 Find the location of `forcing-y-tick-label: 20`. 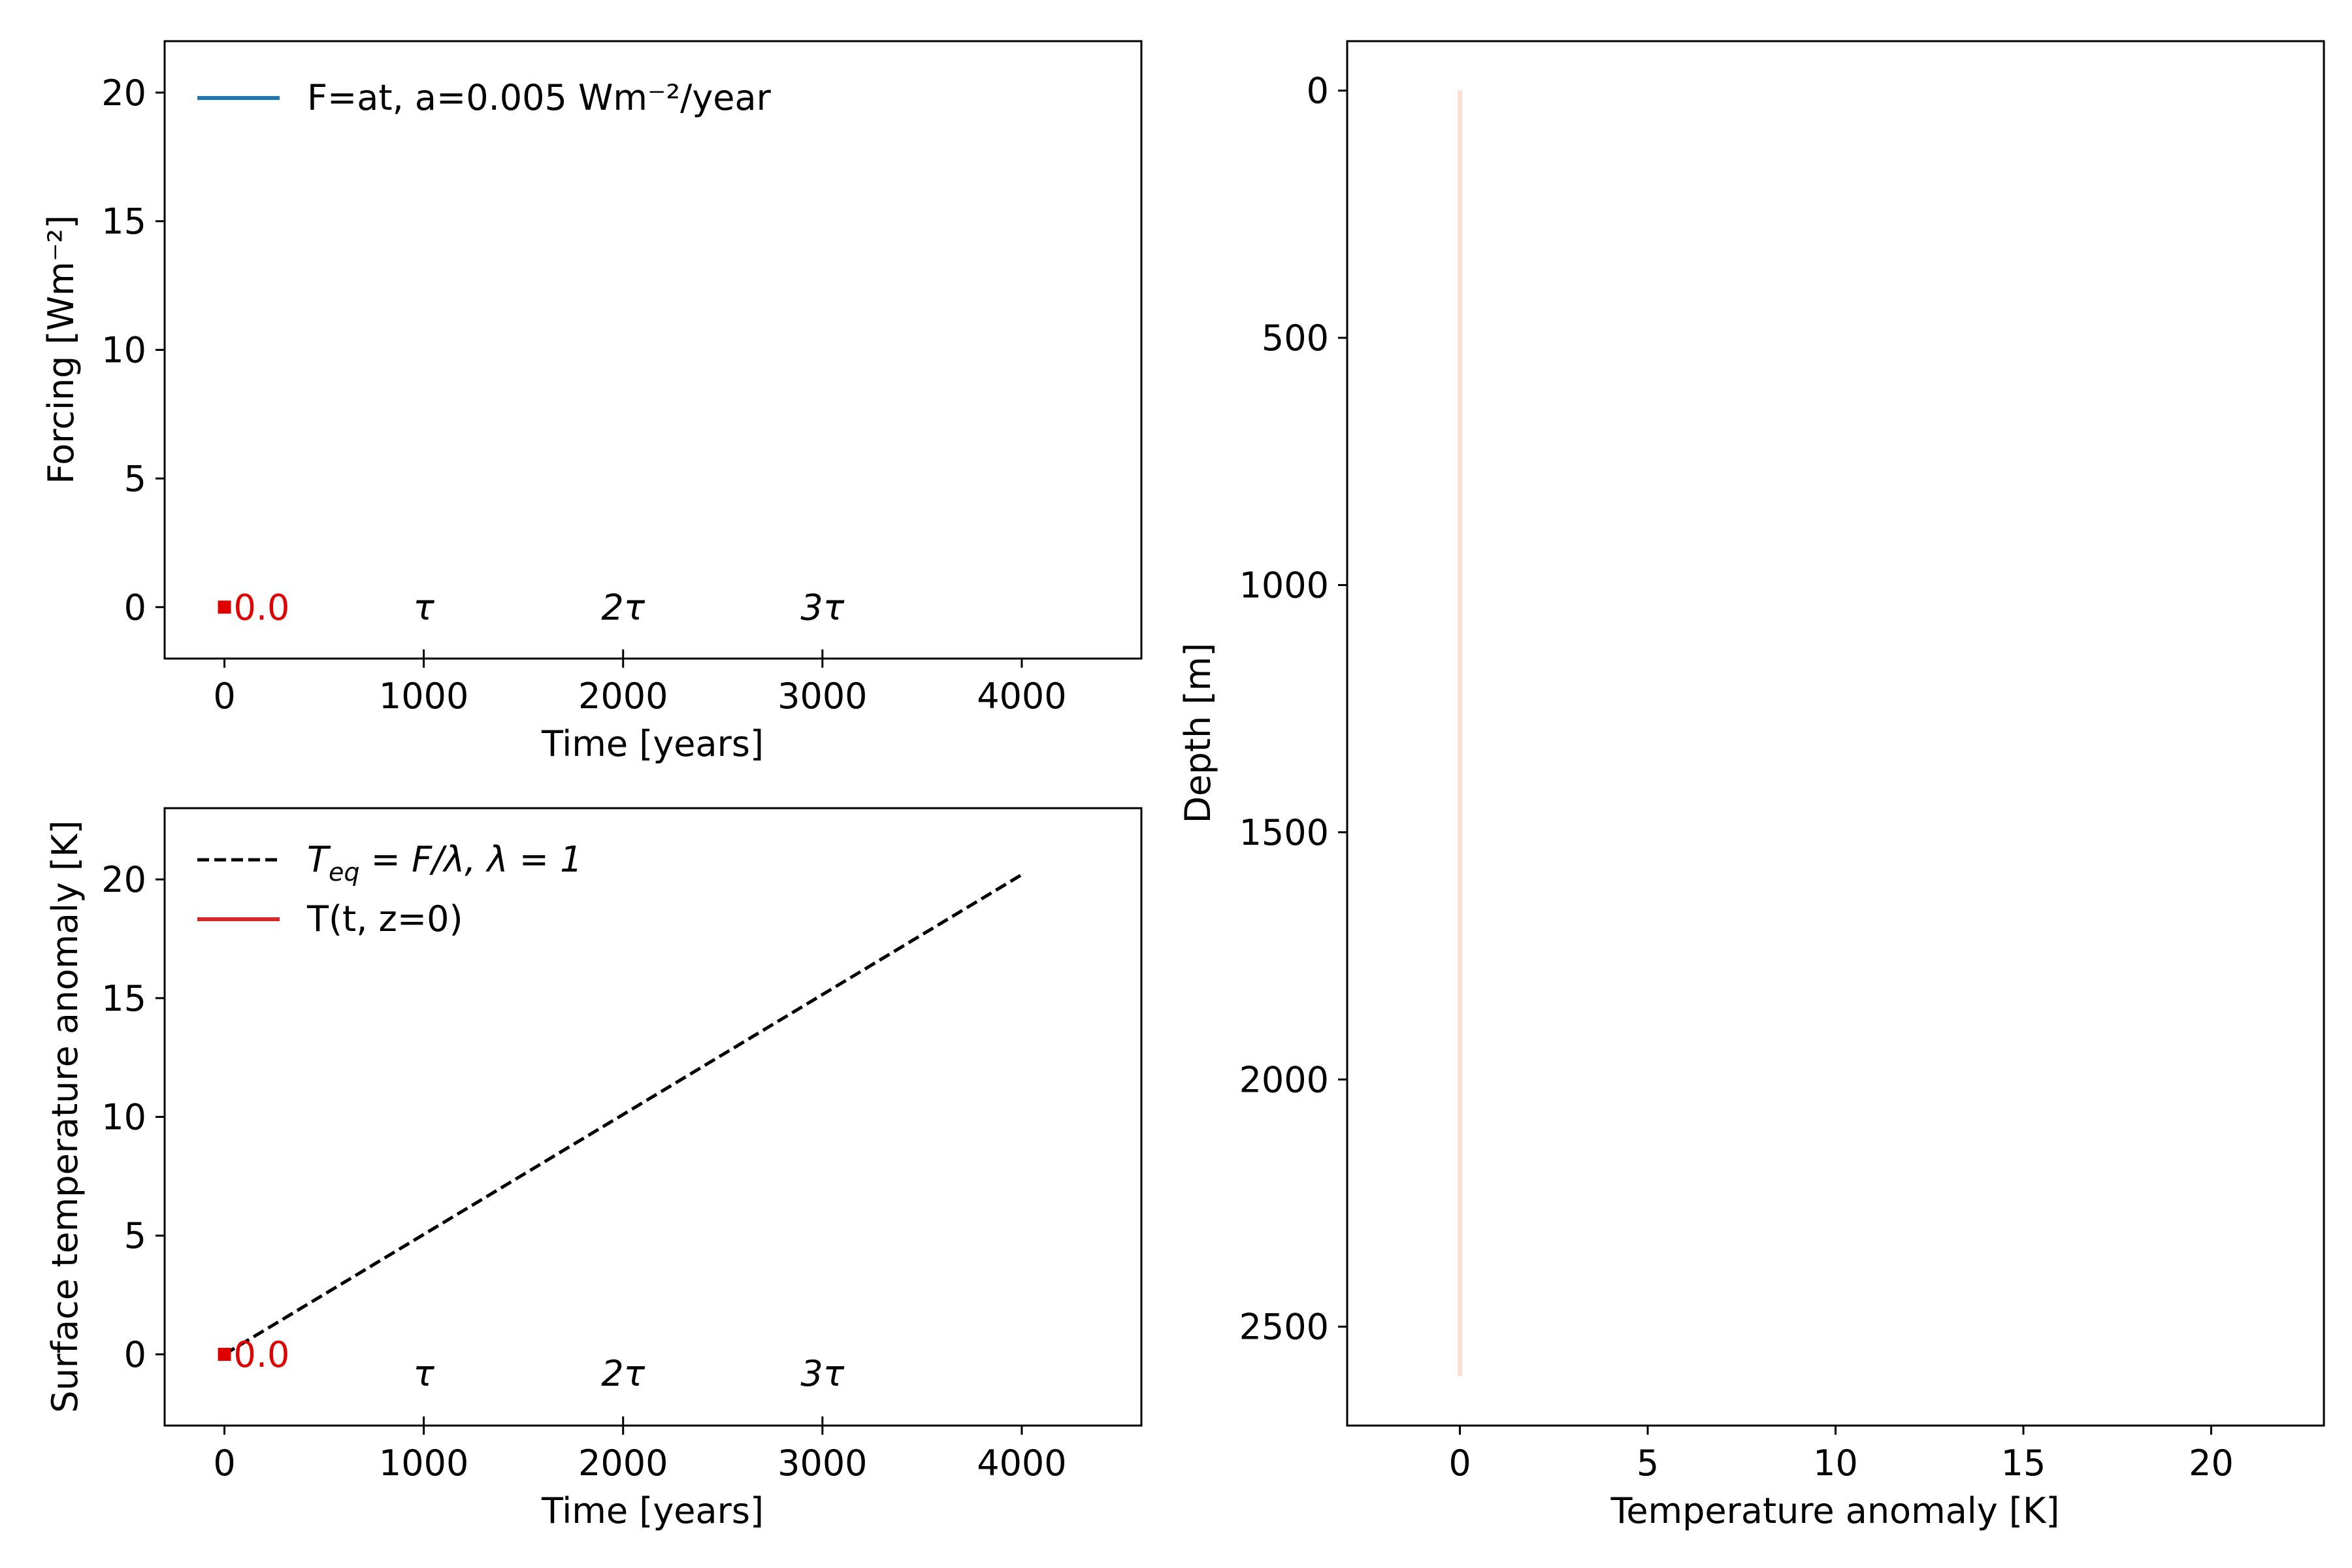

forcing-y-tick-label: 20 is located at coordinates (123, 93).